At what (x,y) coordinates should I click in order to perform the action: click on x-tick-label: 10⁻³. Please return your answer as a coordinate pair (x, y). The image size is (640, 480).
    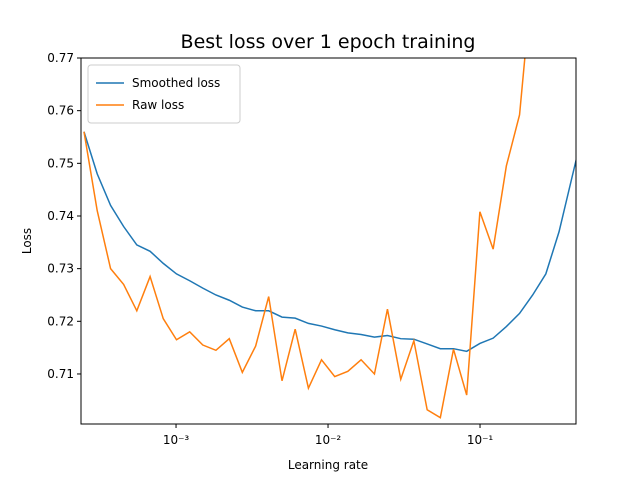
    Looking at the image, I should click on (176, 440).